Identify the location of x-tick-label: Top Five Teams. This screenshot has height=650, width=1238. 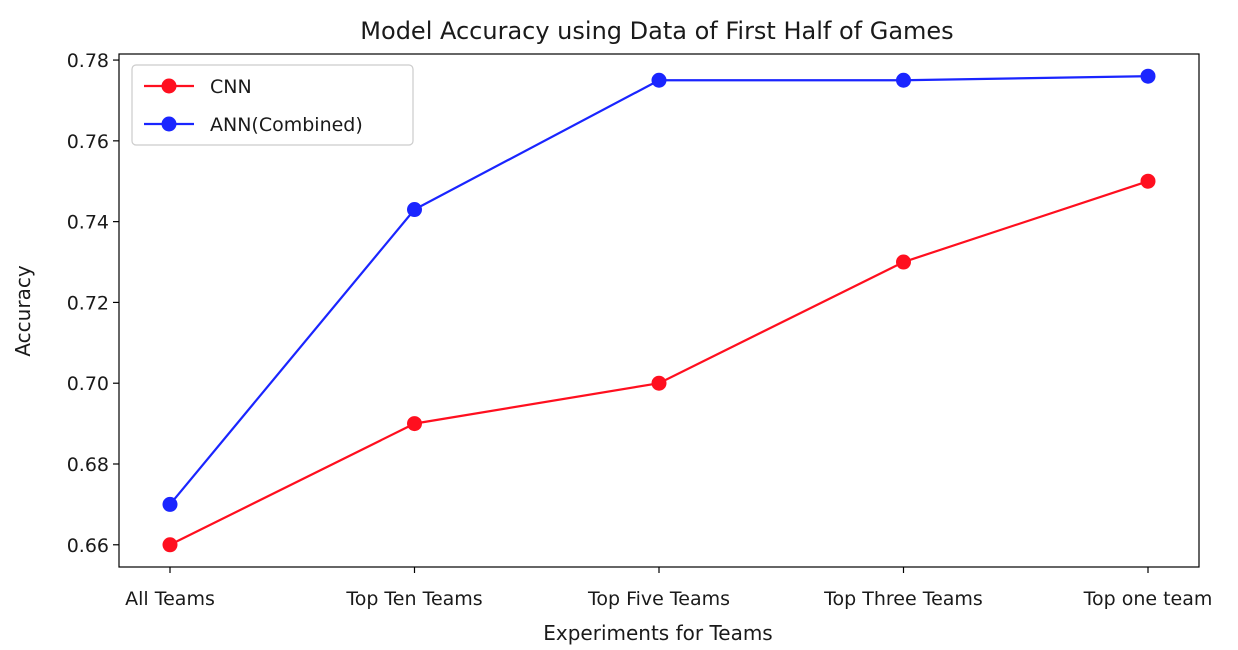
(658, 599).